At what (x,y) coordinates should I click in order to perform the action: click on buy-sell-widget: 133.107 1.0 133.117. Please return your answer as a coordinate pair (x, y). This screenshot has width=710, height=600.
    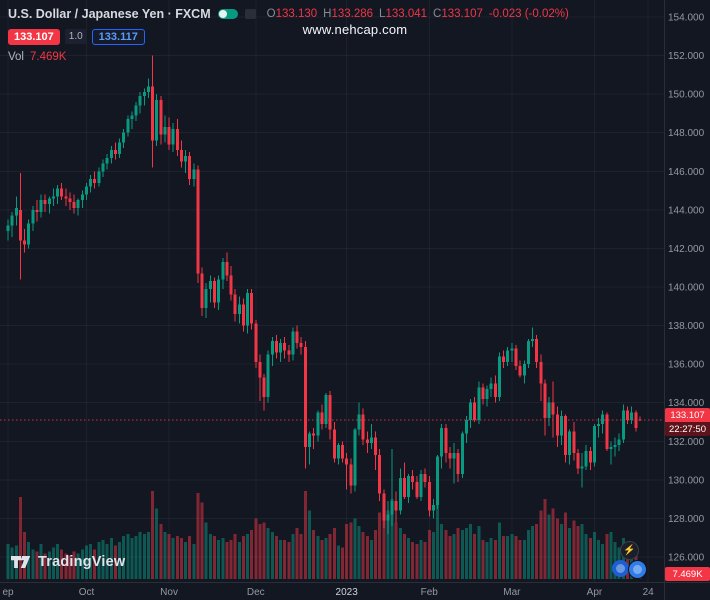
    Looking at the image, I should click on (288, 36).